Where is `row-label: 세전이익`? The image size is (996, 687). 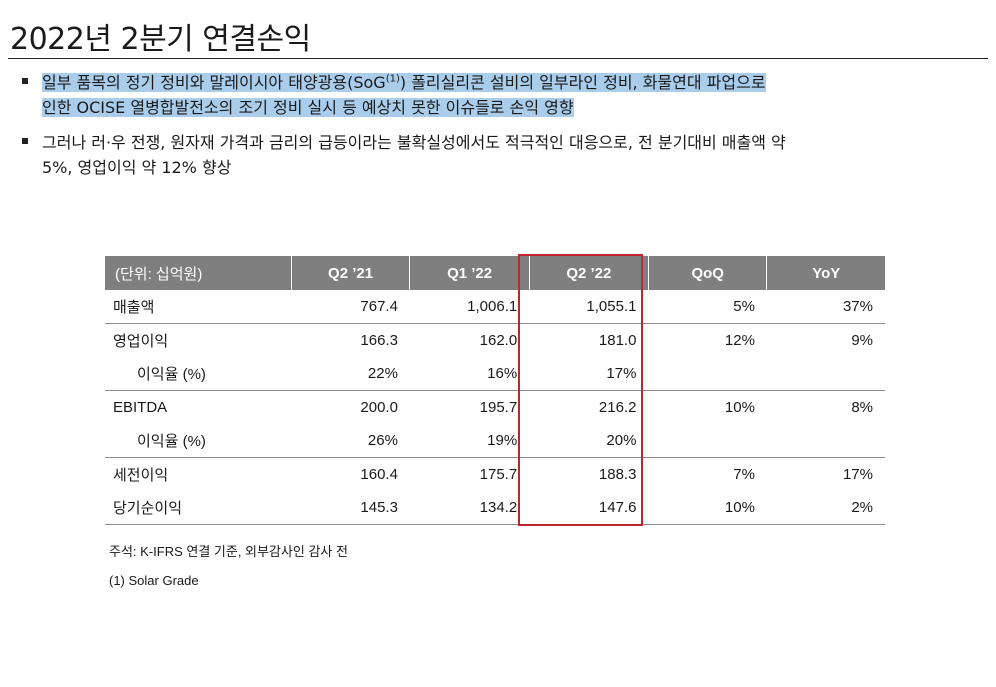 row-label: 세전이익 is located at coordinates (198, 474).